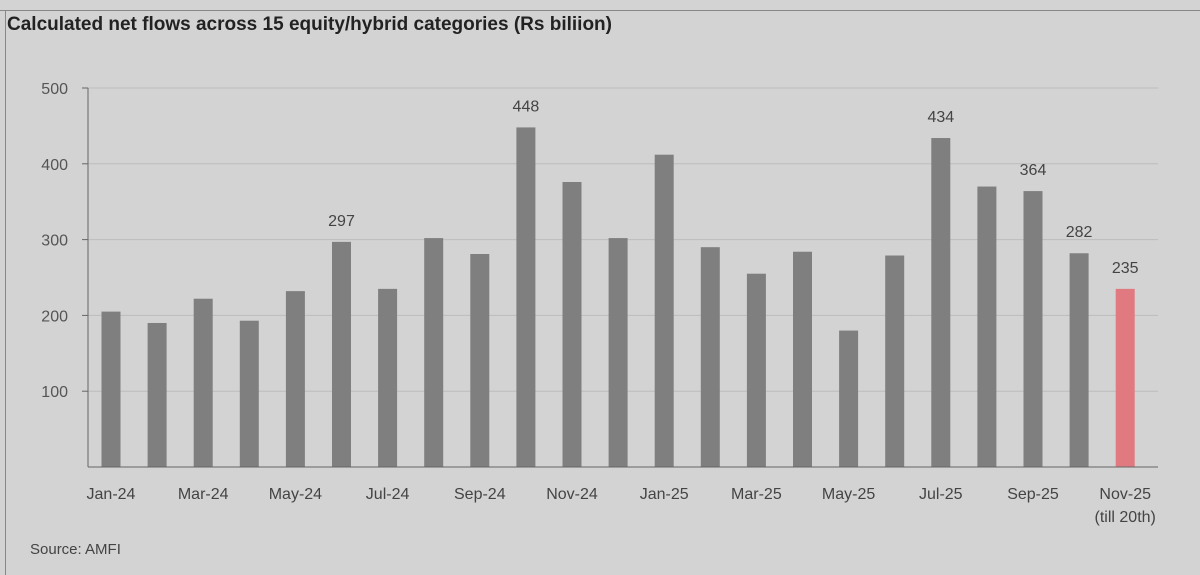 This screenshot has height=575, width=1200. I want to click on y-tick-label: 300, so click(54, 241).